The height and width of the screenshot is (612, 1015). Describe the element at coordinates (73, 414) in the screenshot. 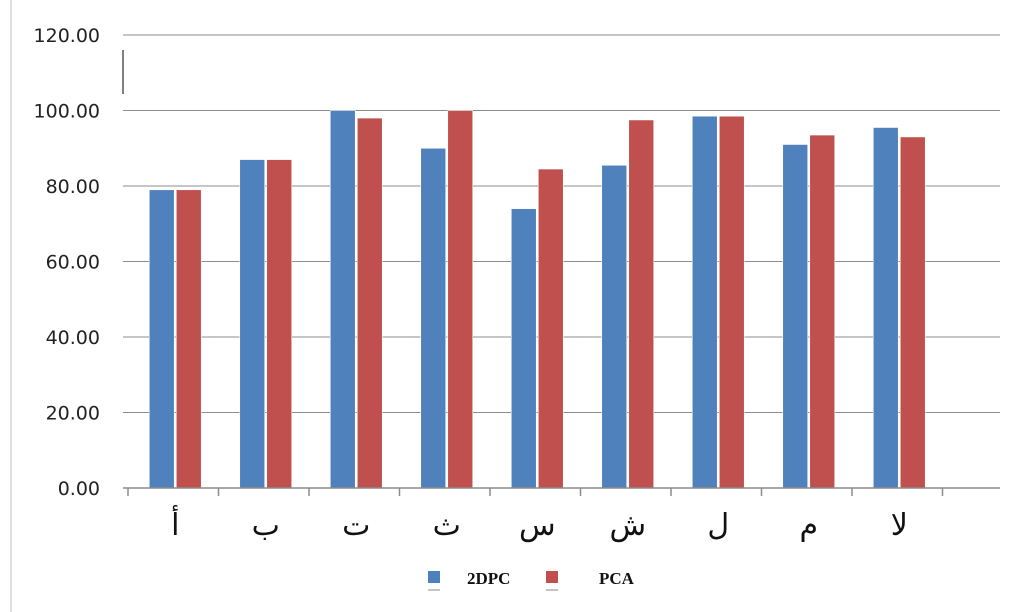

I see `y-tick-label: 20.00` at that location.